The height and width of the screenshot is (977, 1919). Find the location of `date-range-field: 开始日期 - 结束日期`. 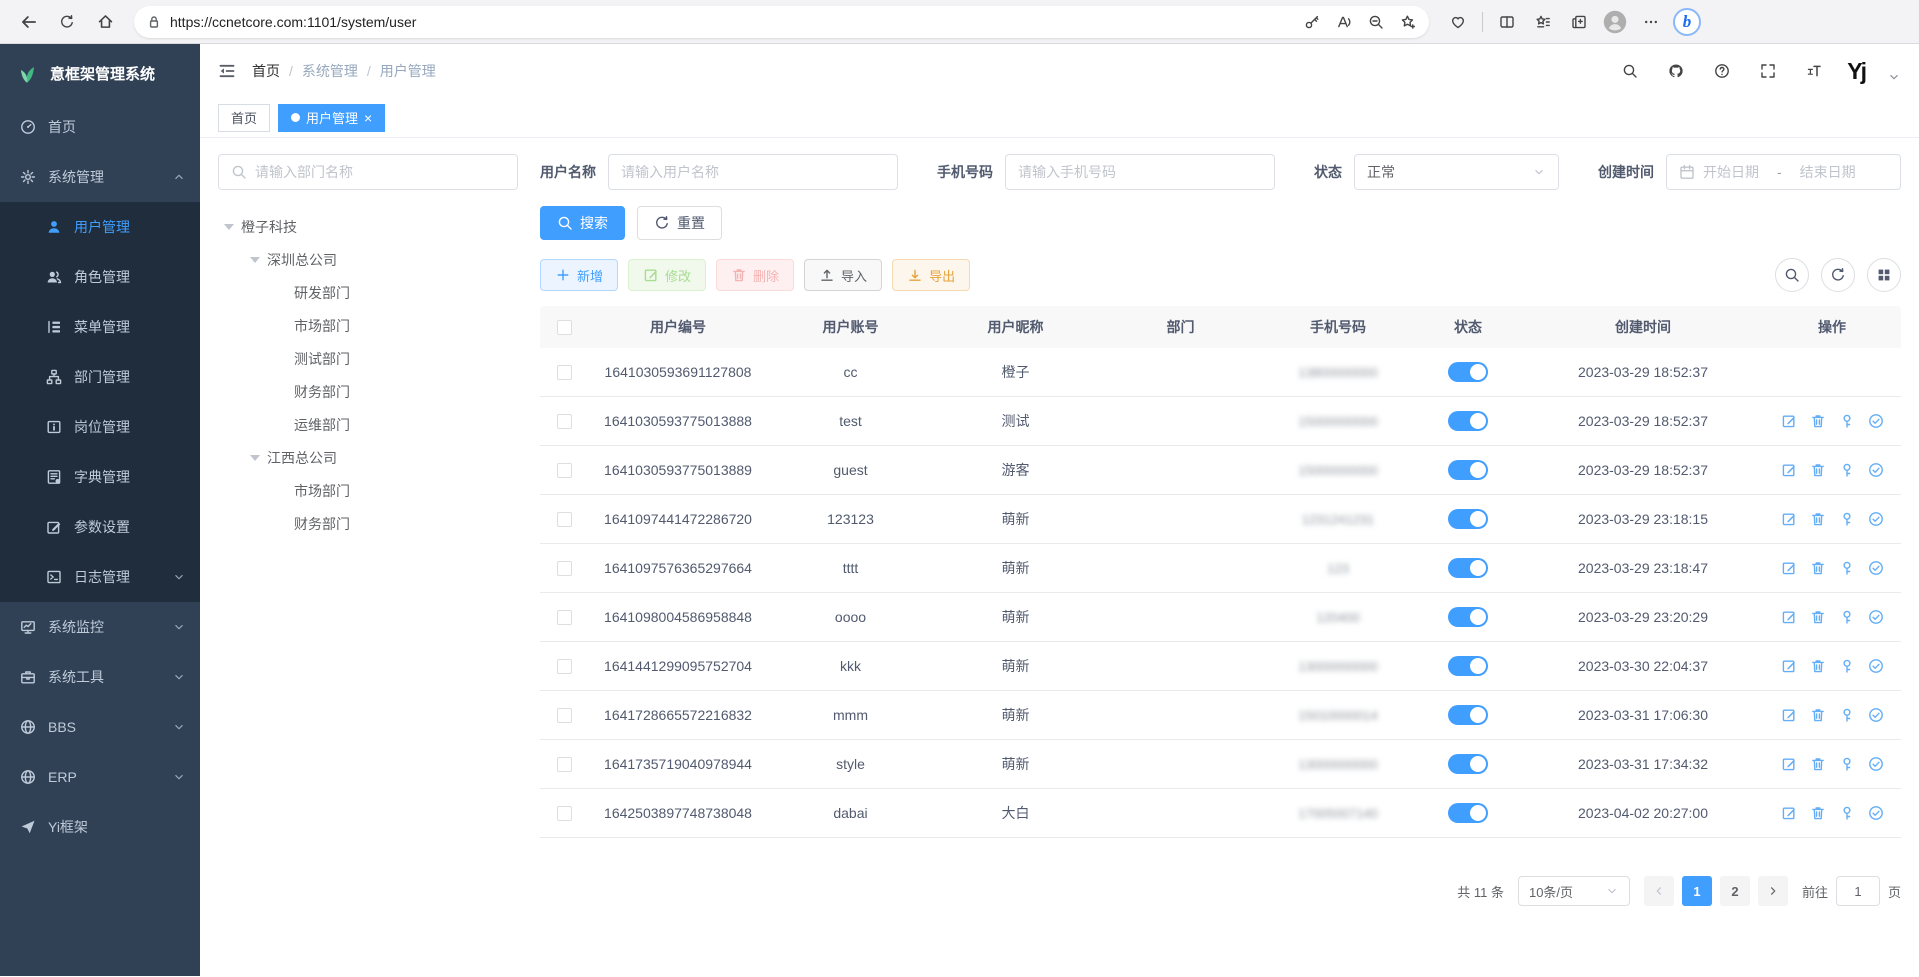

date-range-field: 开始日期 - 结束日期 is located at coordinates (1783, 172).